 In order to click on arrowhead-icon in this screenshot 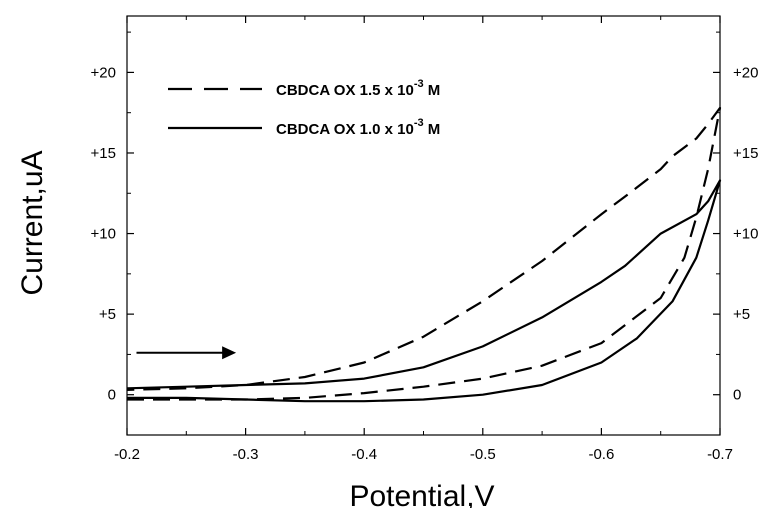, I will do `click(229, 353)`.